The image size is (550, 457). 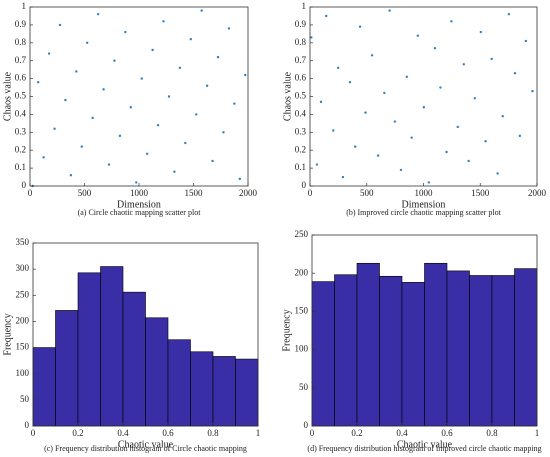 I want to click on y-tick-label: 0.6, so click(x=21, y=78).